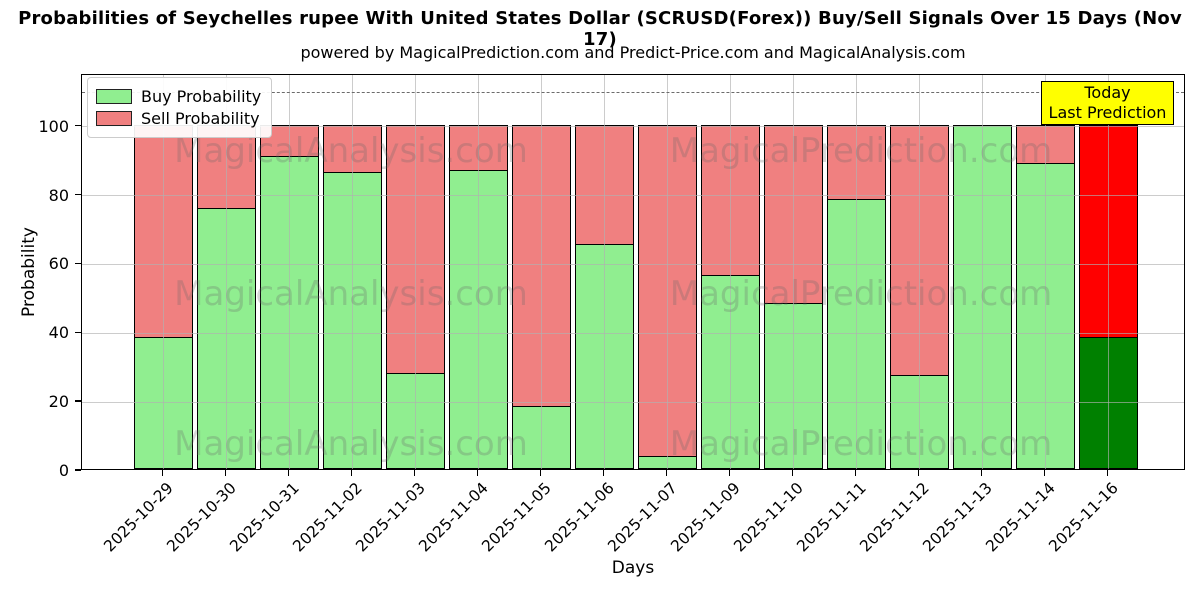  Describe the element at coordinates (201, 96) in the screenshot. I see `legend-buy-label: Buy Probability` at that location.